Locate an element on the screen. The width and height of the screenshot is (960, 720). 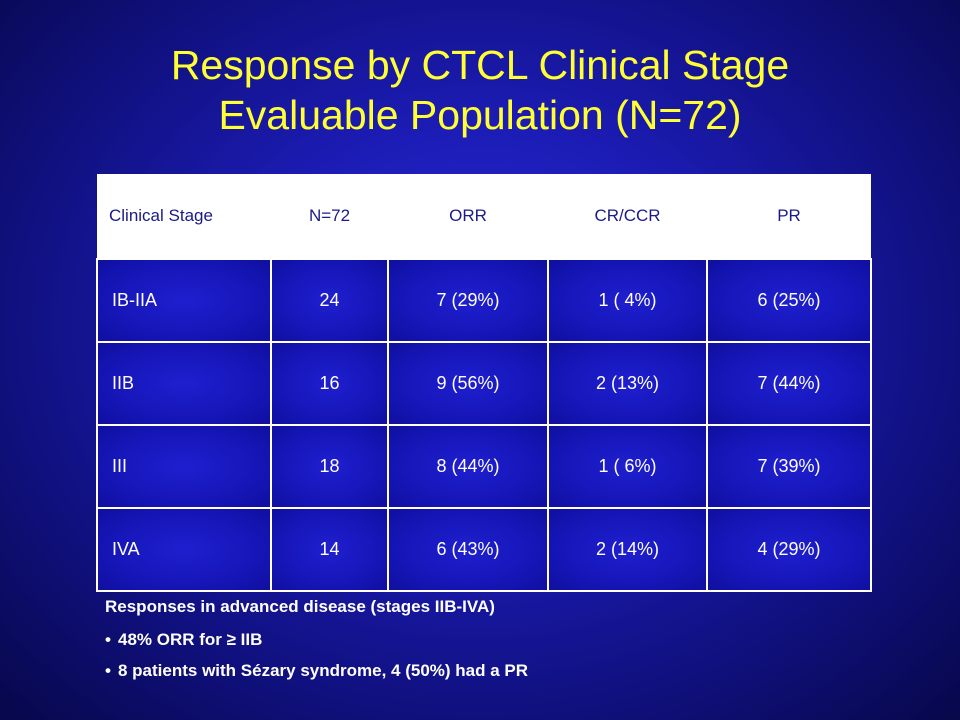
title-line-2: Evaluable Population (N=72) is located at coordinates (480, 115).